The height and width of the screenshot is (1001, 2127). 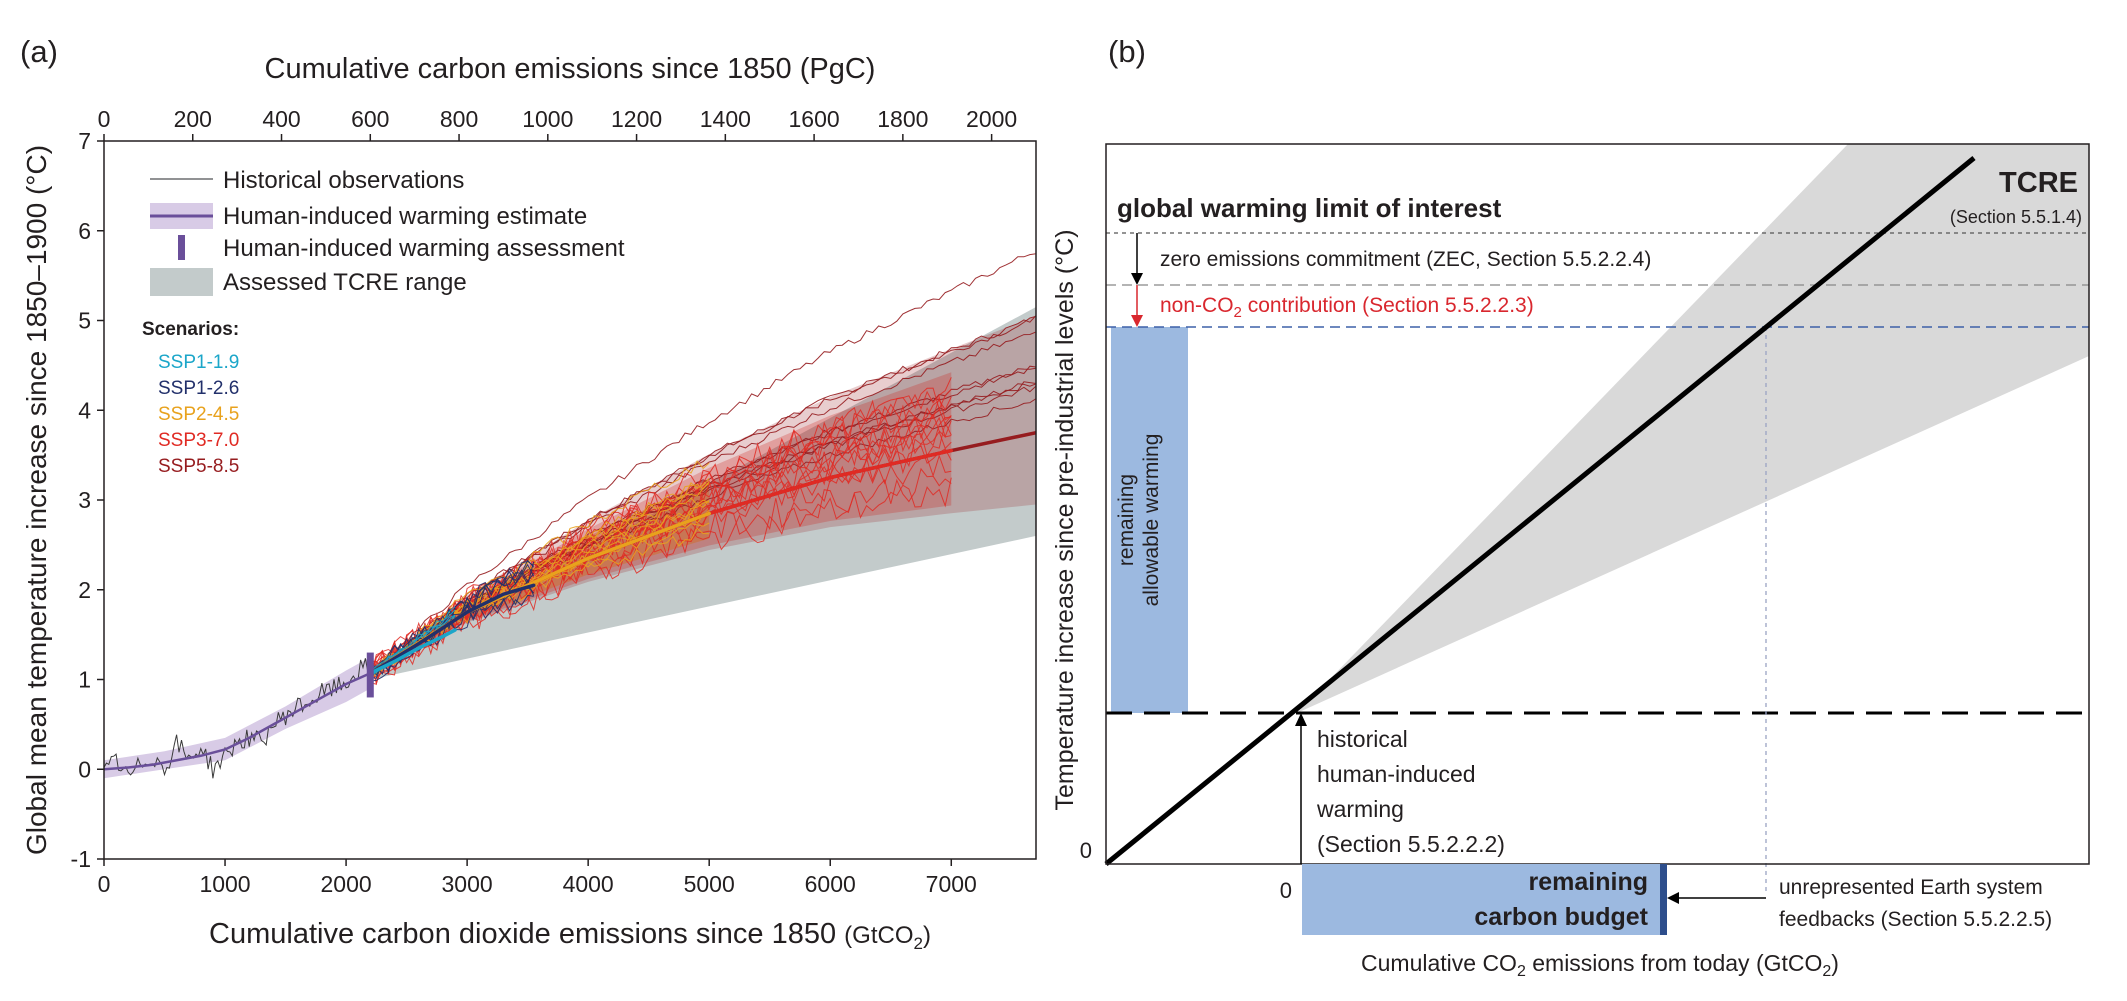 What do you see at coordinates (1396, 774) in the screenshot?
I see `historical-label-2: human-induced` at bounding box center [1396, 774].